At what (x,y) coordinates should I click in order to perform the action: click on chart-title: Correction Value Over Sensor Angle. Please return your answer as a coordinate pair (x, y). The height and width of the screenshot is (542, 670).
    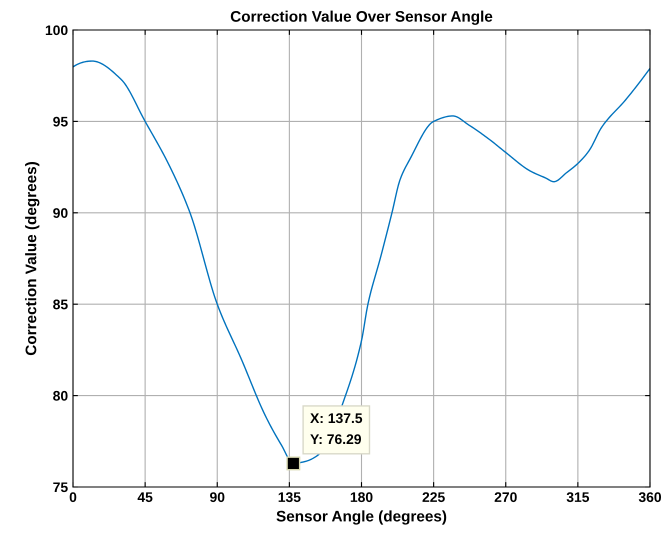
    Looking at the image, I should click on (361, 17).